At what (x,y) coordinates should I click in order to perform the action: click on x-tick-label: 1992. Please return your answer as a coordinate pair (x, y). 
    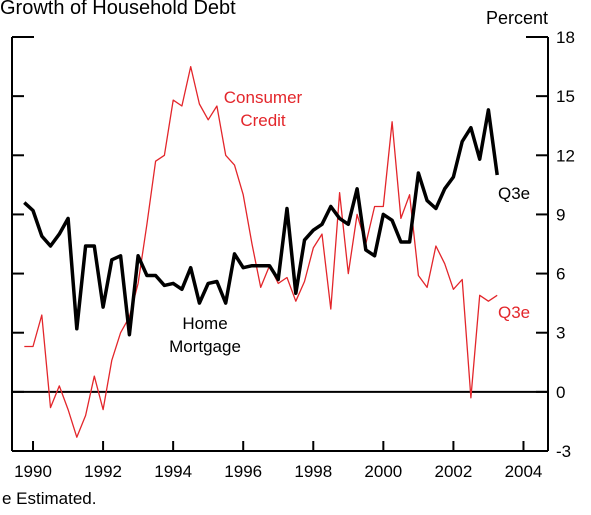
    Looking at the image, I should click on (103, 471).